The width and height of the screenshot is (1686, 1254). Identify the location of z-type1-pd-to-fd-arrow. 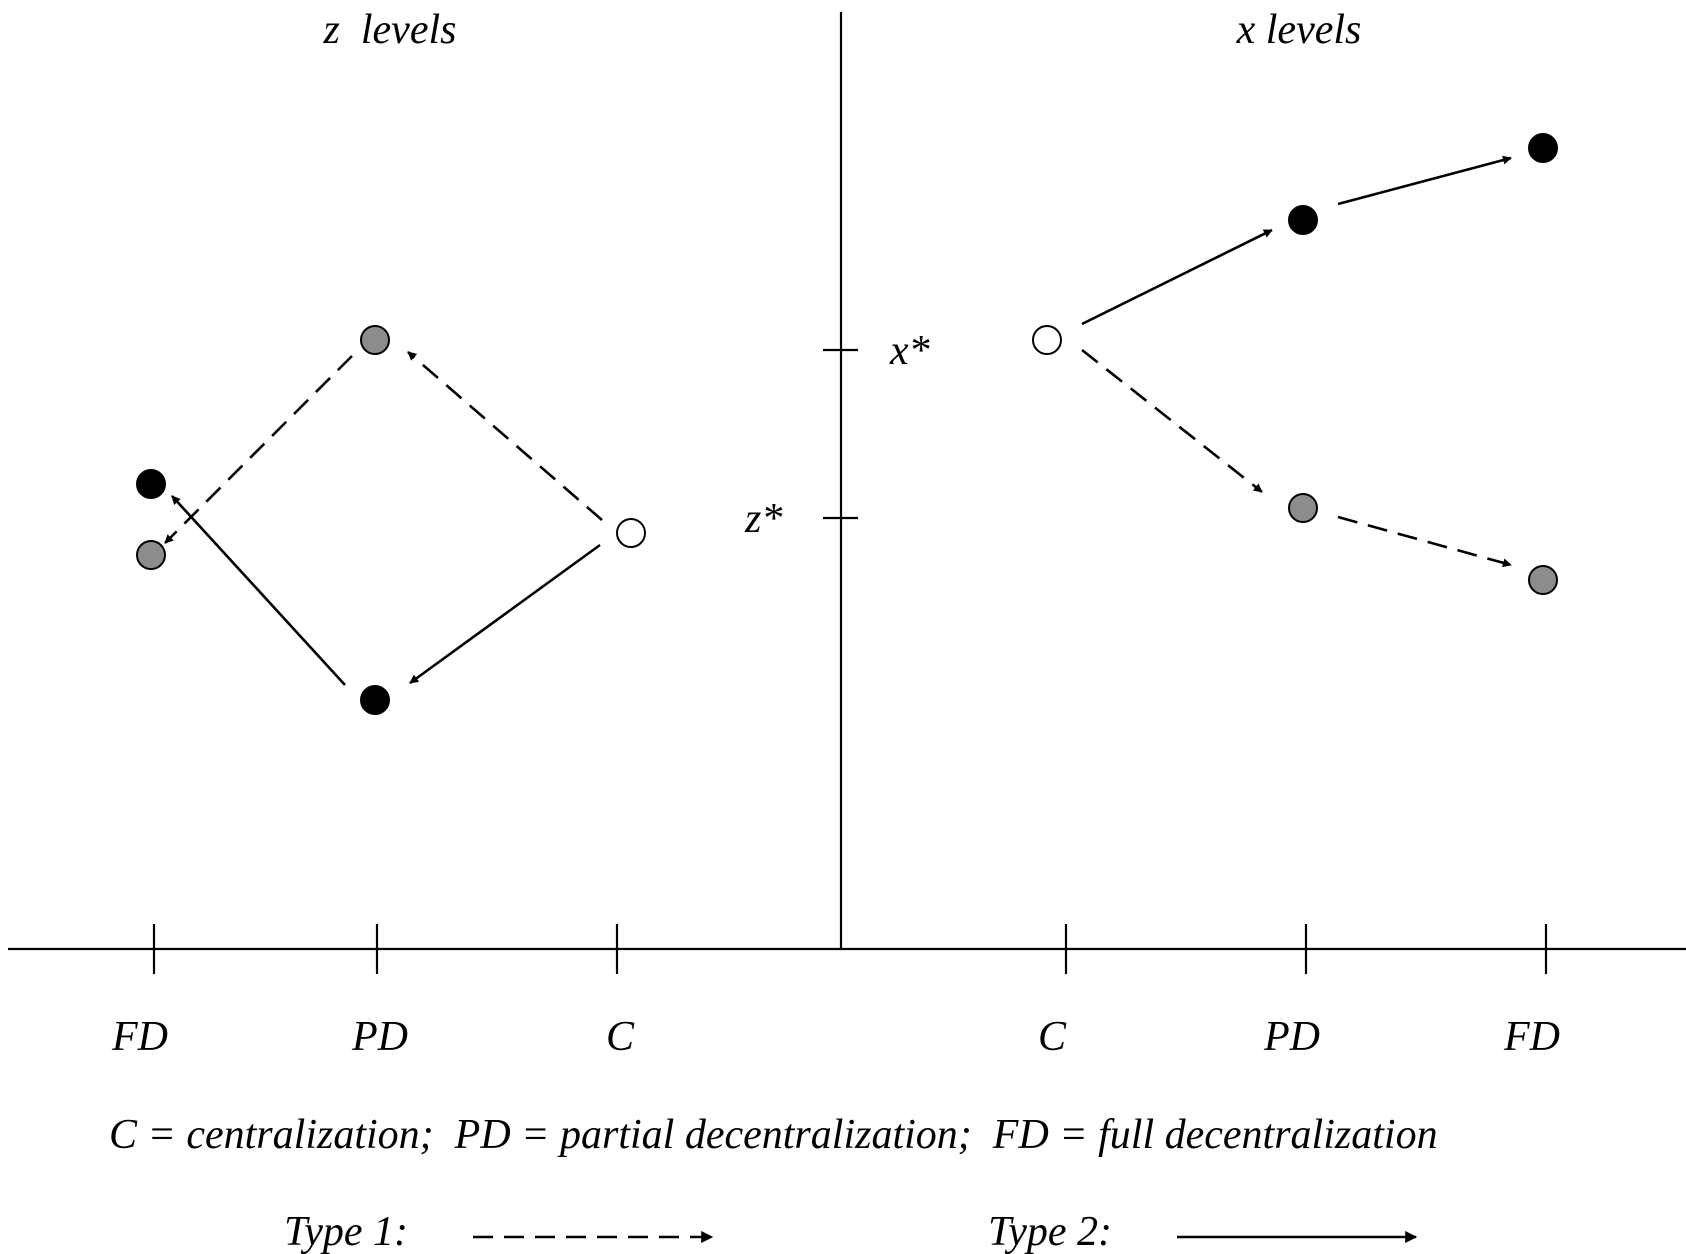
(258, 449).